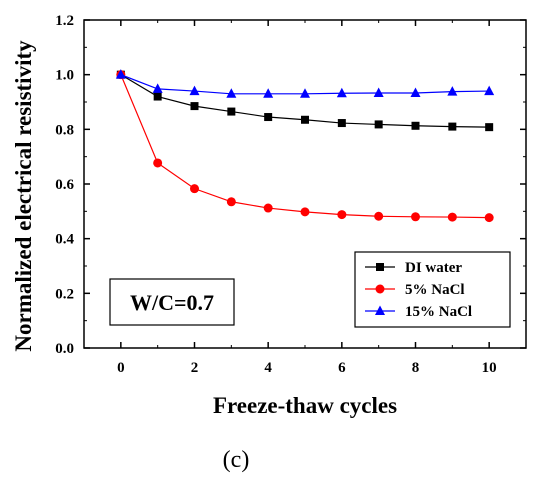  What do you see at coordinates (435, 290) in the screenshot?
I see `legend-label: 5% NaCl` at bounding box center [435, 290].